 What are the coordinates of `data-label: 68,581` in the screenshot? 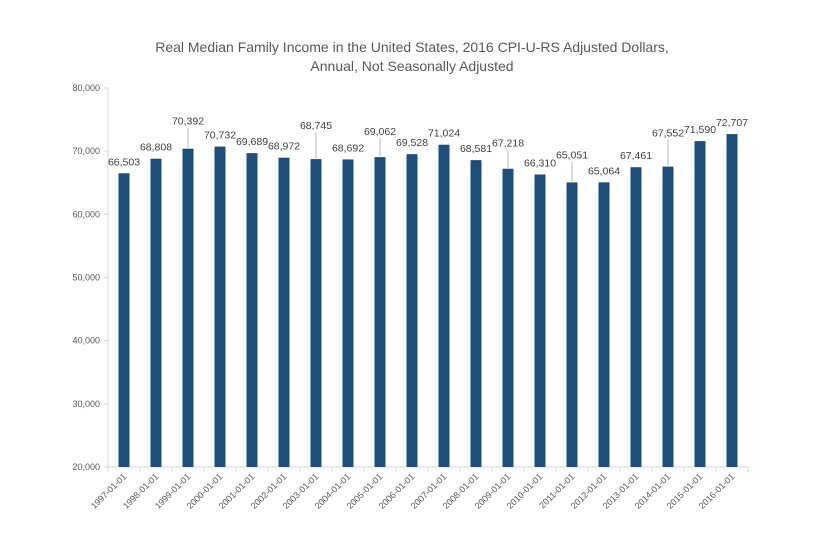 It's located at (476, 149).